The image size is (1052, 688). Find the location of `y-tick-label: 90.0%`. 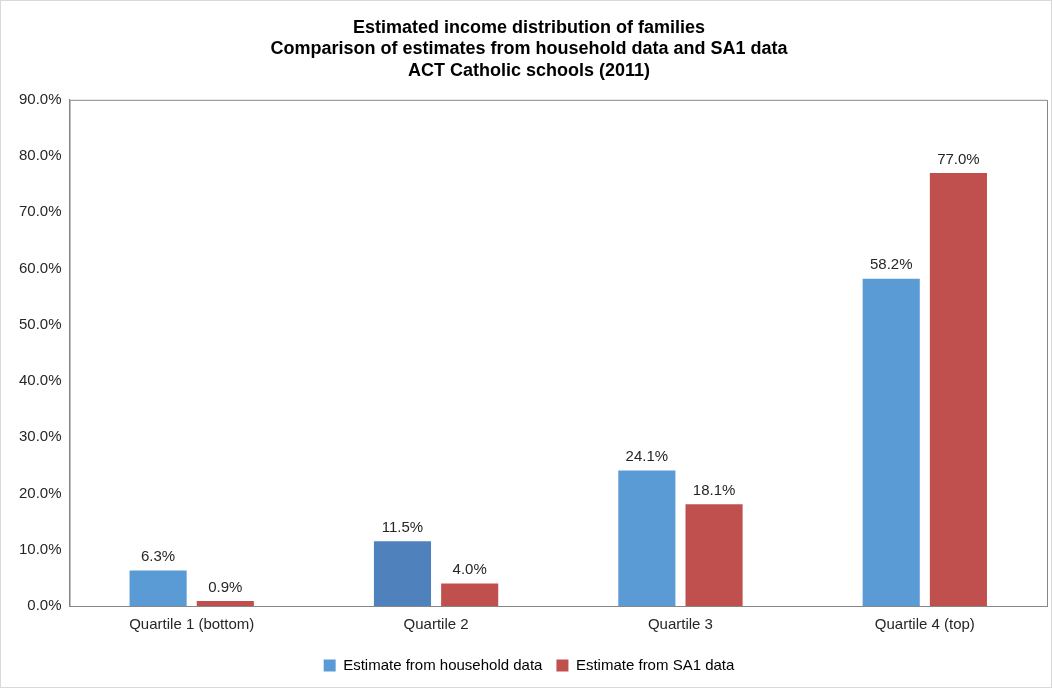

y-tick-label: 90.0% is located at coordinates (40, 98).